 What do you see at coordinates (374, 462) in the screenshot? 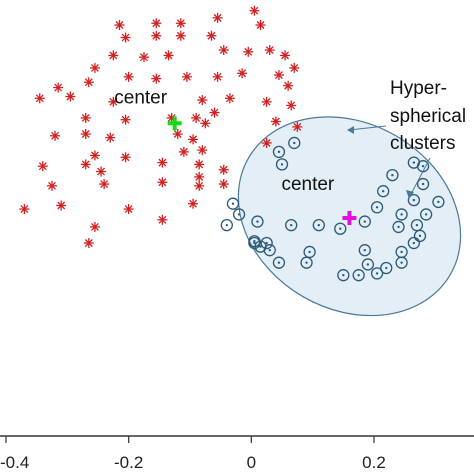
I see `x-tick-label: 0.2` at bounding box center [374, 462].